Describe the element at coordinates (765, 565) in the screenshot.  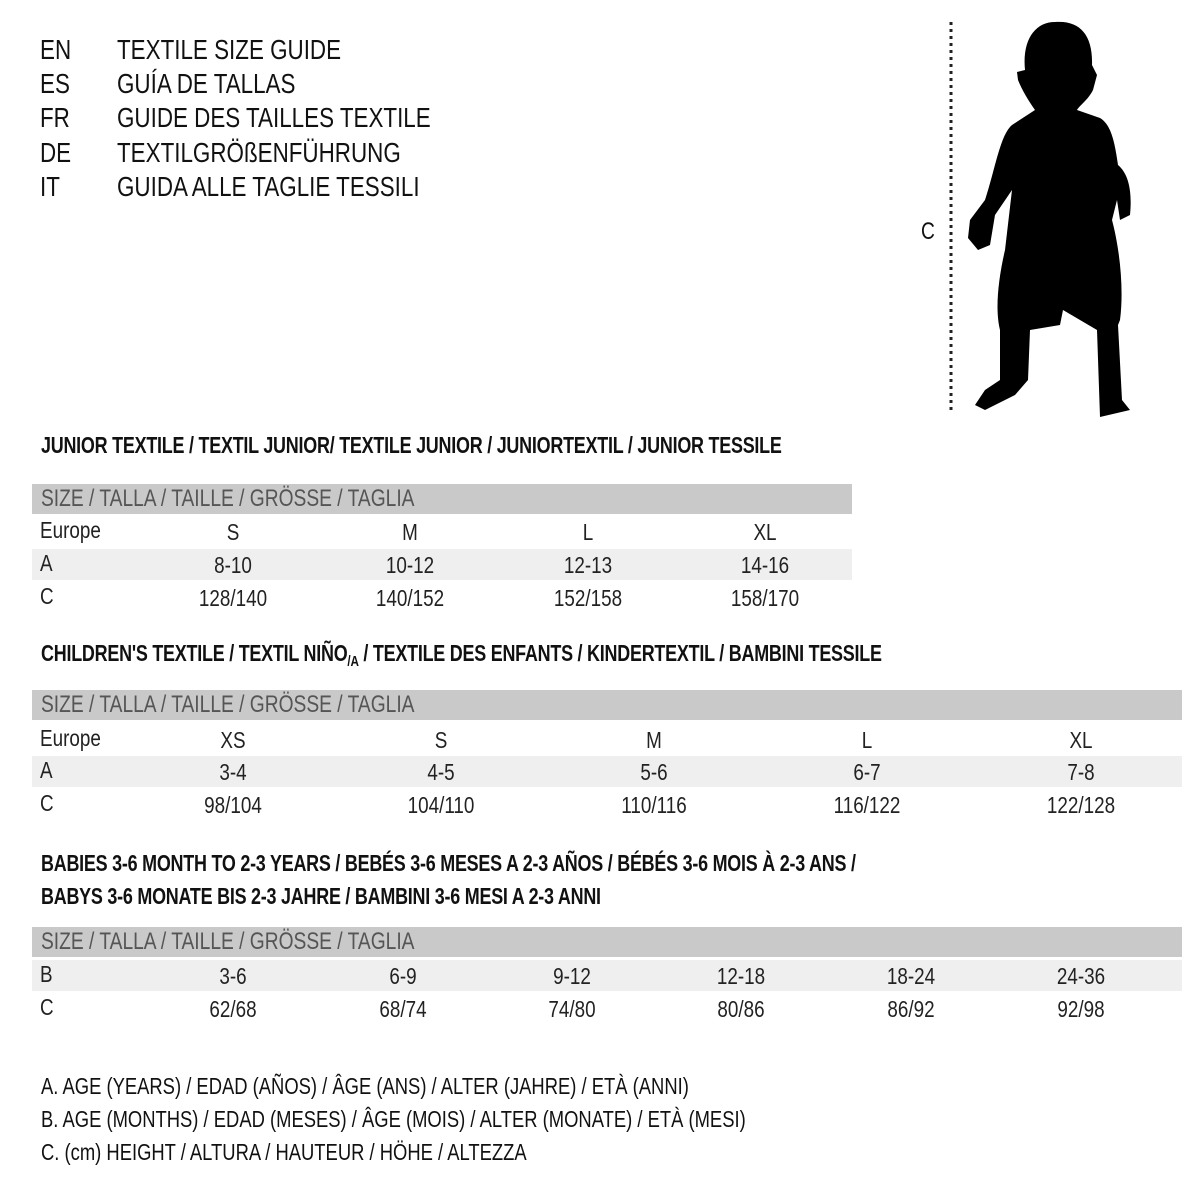
I see `size-cell: 14-16` at that location.